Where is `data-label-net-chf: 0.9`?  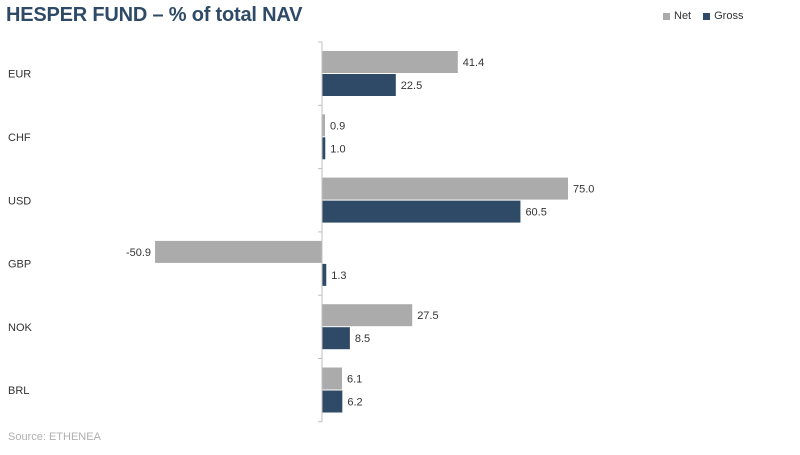
data-label-net-chf: 0.9 is located at coordinates (337, 126).